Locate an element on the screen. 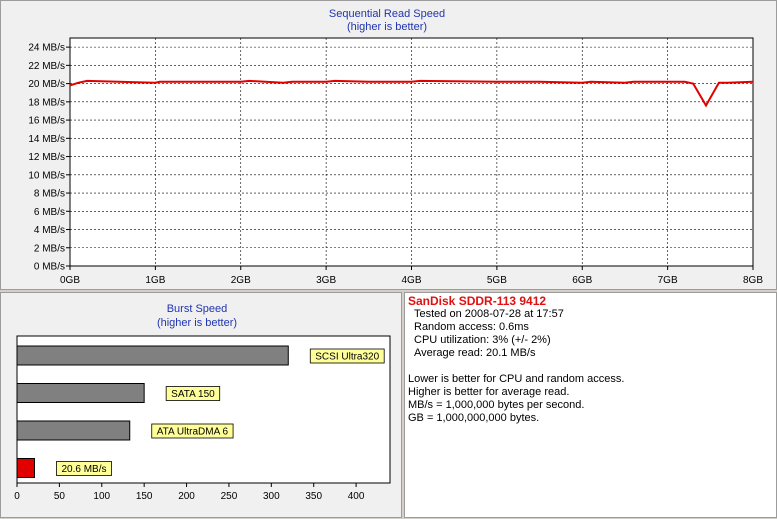 This screenshot has width=777, height=519. bar-label-text: ATA UltraDMA 6 is located at coordinates (193, 432).